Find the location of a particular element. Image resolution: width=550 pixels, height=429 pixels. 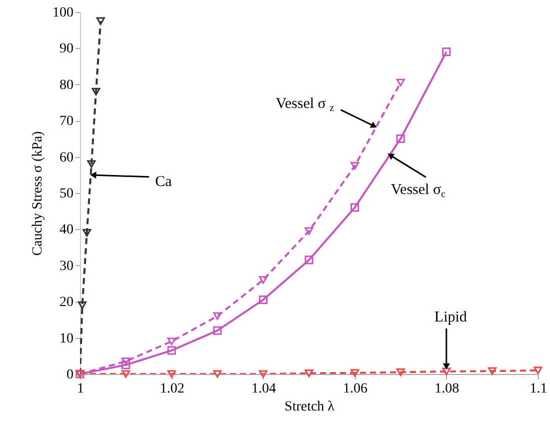

x-tick-label: 1.1 is located at coordinates (539, 389).